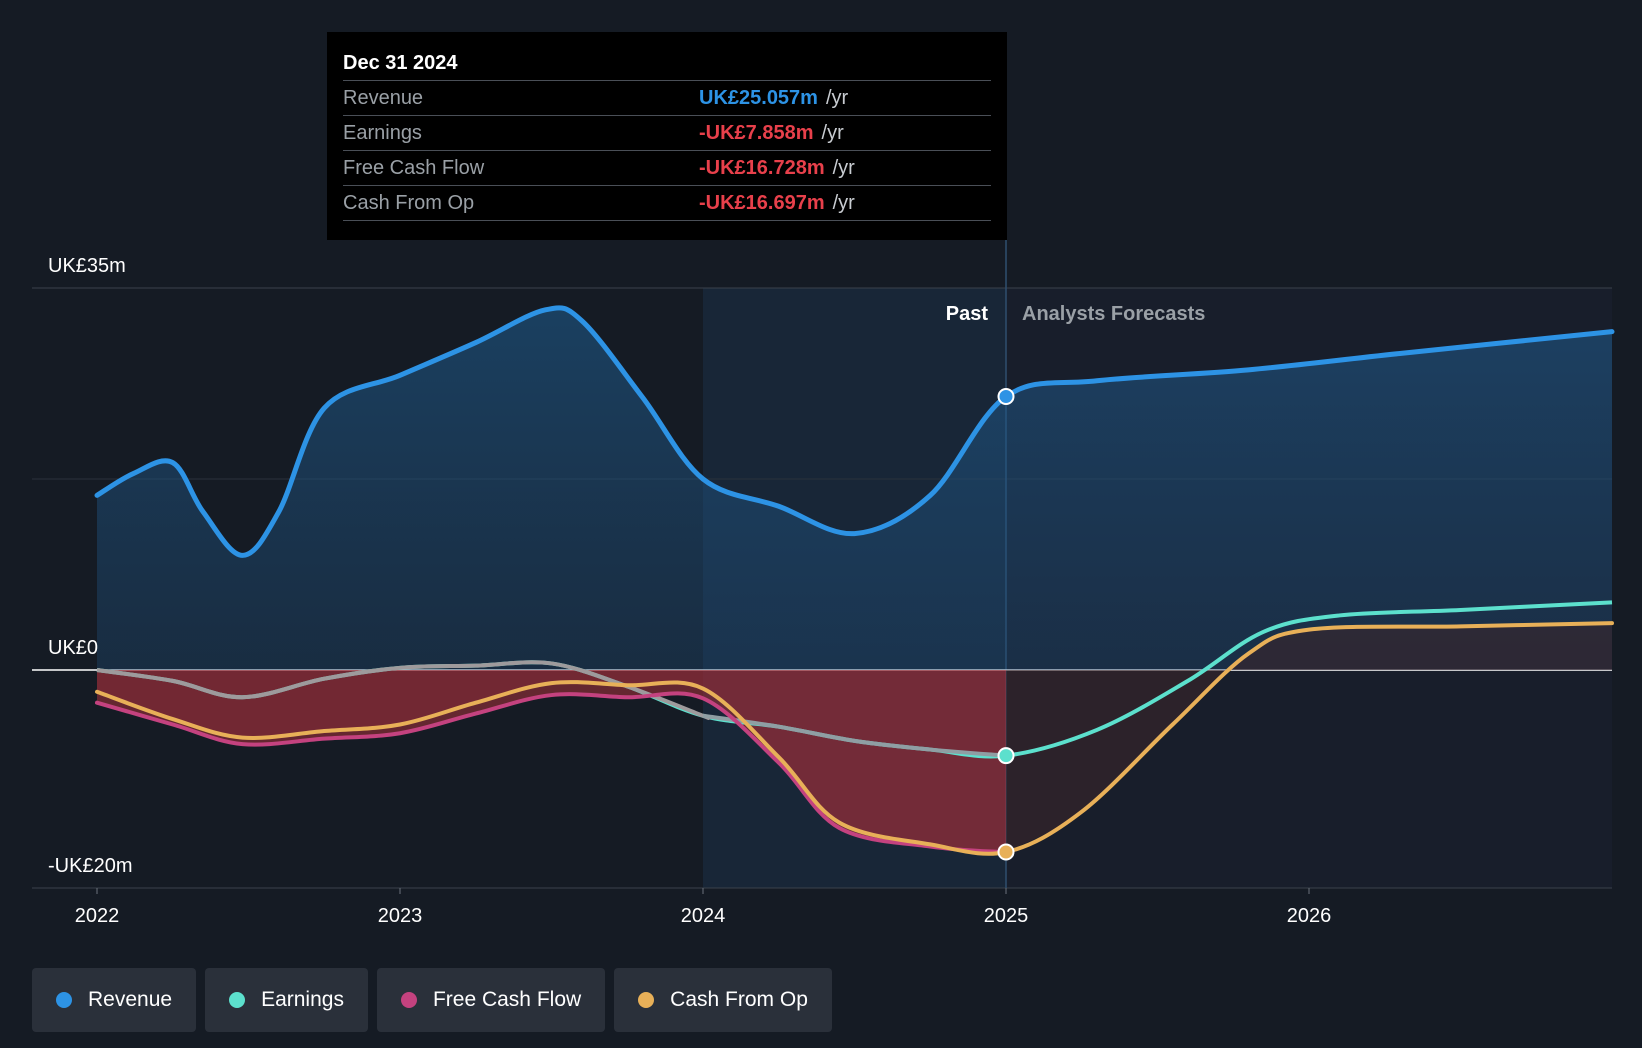 This screenshot has height=1048, width=1642. Describe the element at coordinates (302, 999) in the screenshot. I see `legend-label: Earnings` at that location.